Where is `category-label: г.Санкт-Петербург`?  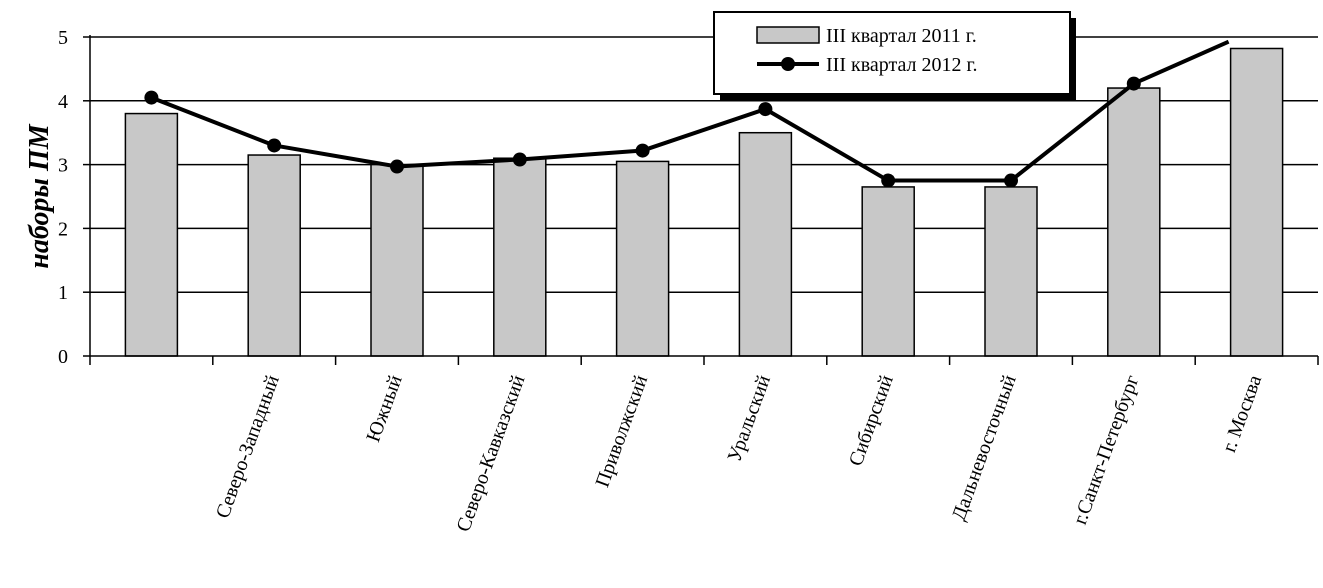
category-label: г.Санкт-Петербург is located at coordinates (1106, 449).